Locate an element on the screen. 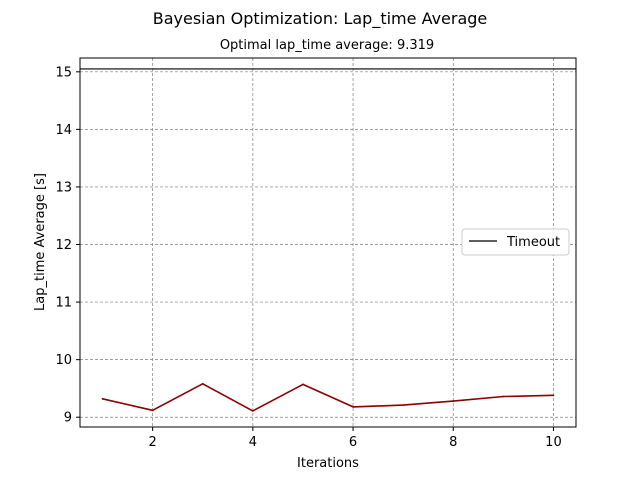 The height and width of the screenshot is (480, 640). x-tick-label: 8 is located at coordinates (453, 442).